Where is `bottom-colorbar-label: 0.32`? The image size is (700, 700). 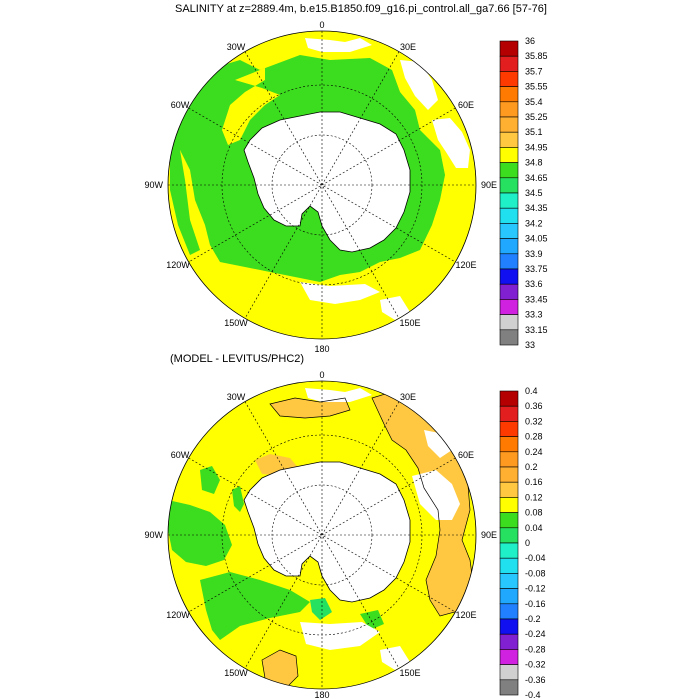 bottom-colorbar-label: 0.32 is located at coordinates (534, 421).